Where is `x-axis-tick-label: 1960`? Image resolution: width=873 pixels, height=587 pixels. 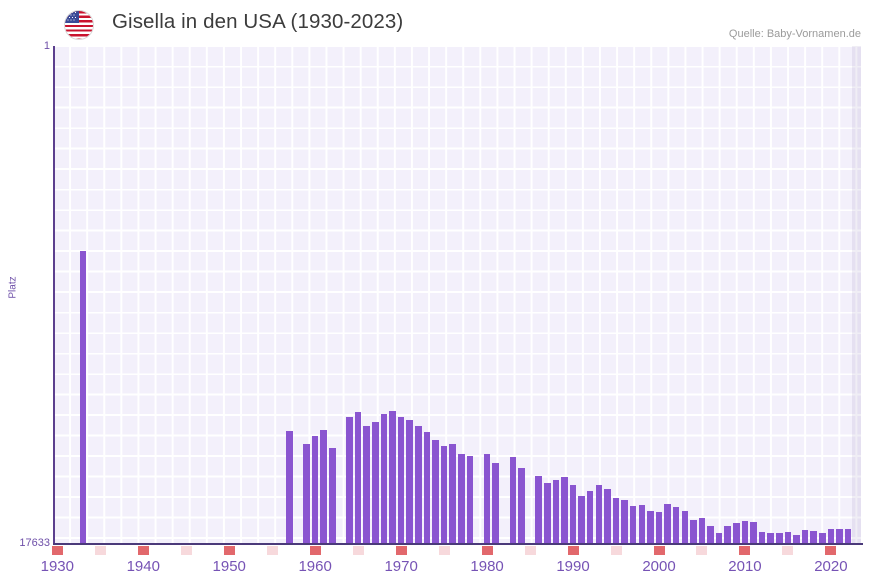
x-axis-tick-label: 1960 is located at coordinates (315, 566).